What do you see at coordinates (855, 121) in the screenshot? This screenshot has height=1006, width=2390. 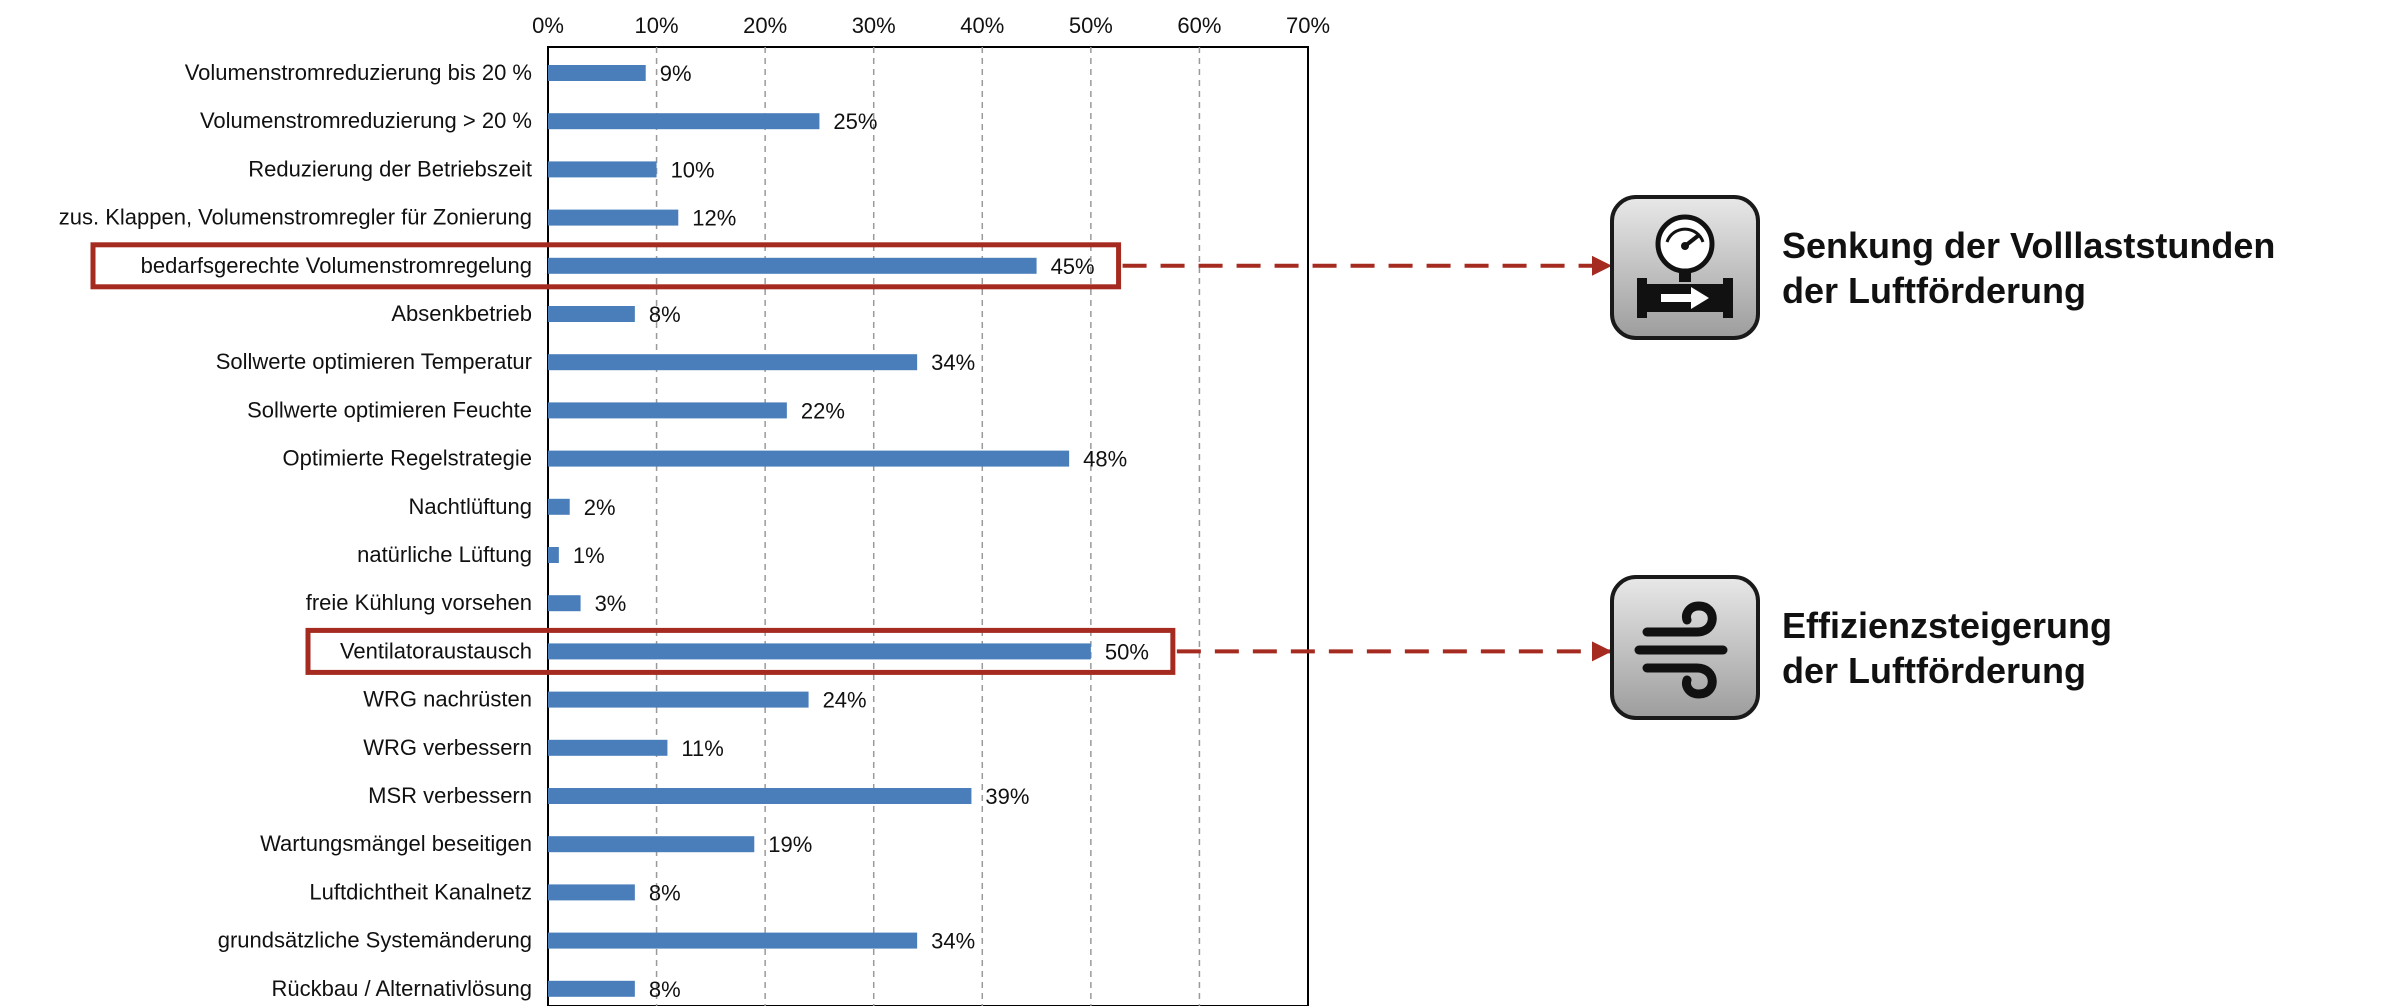 I see `value-label: 25%` at bounding box center [855, 121].